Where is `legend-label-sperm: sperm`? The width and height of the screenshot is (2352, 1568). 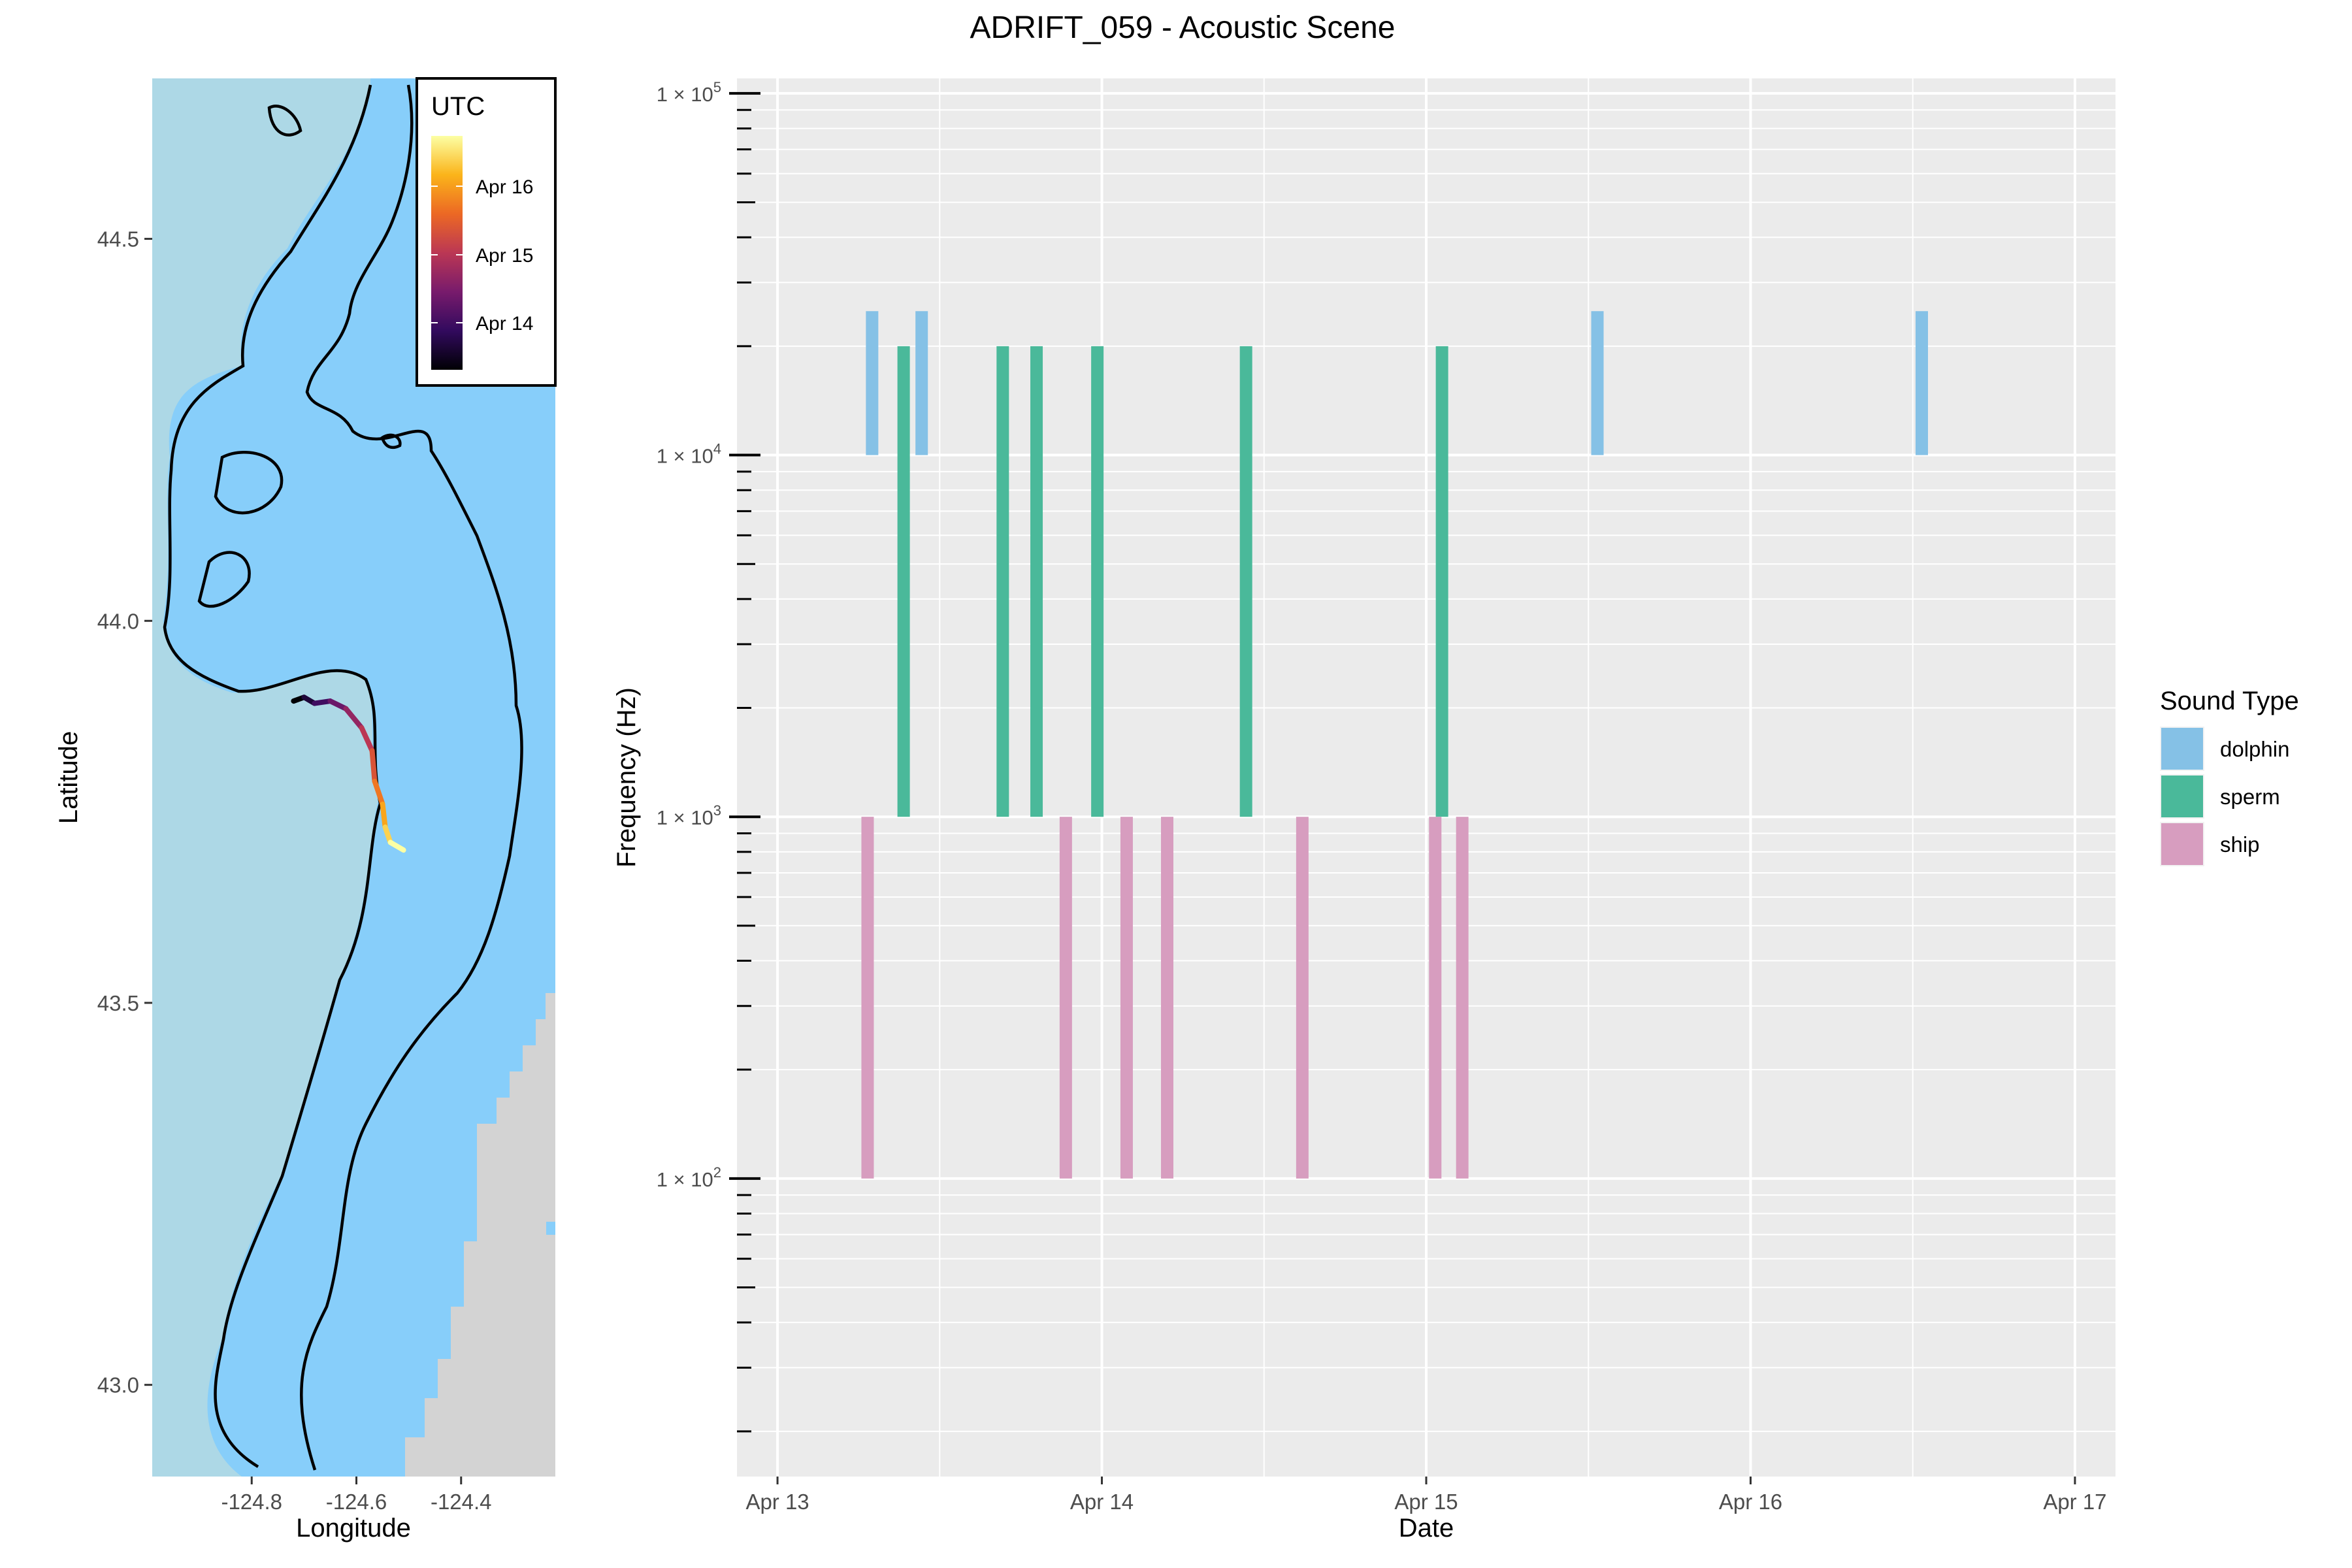 legend-label-sperm: sperm is located at coordinates (2250, 797).